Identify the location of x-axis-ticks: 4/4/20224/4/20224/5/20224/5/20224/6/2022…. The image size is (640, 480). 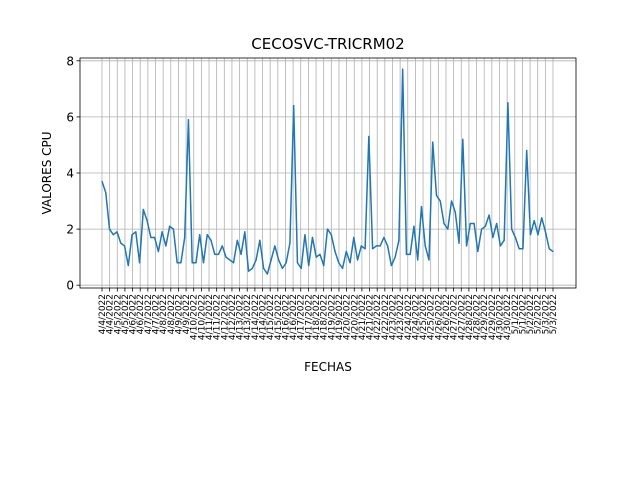
(328, 314).